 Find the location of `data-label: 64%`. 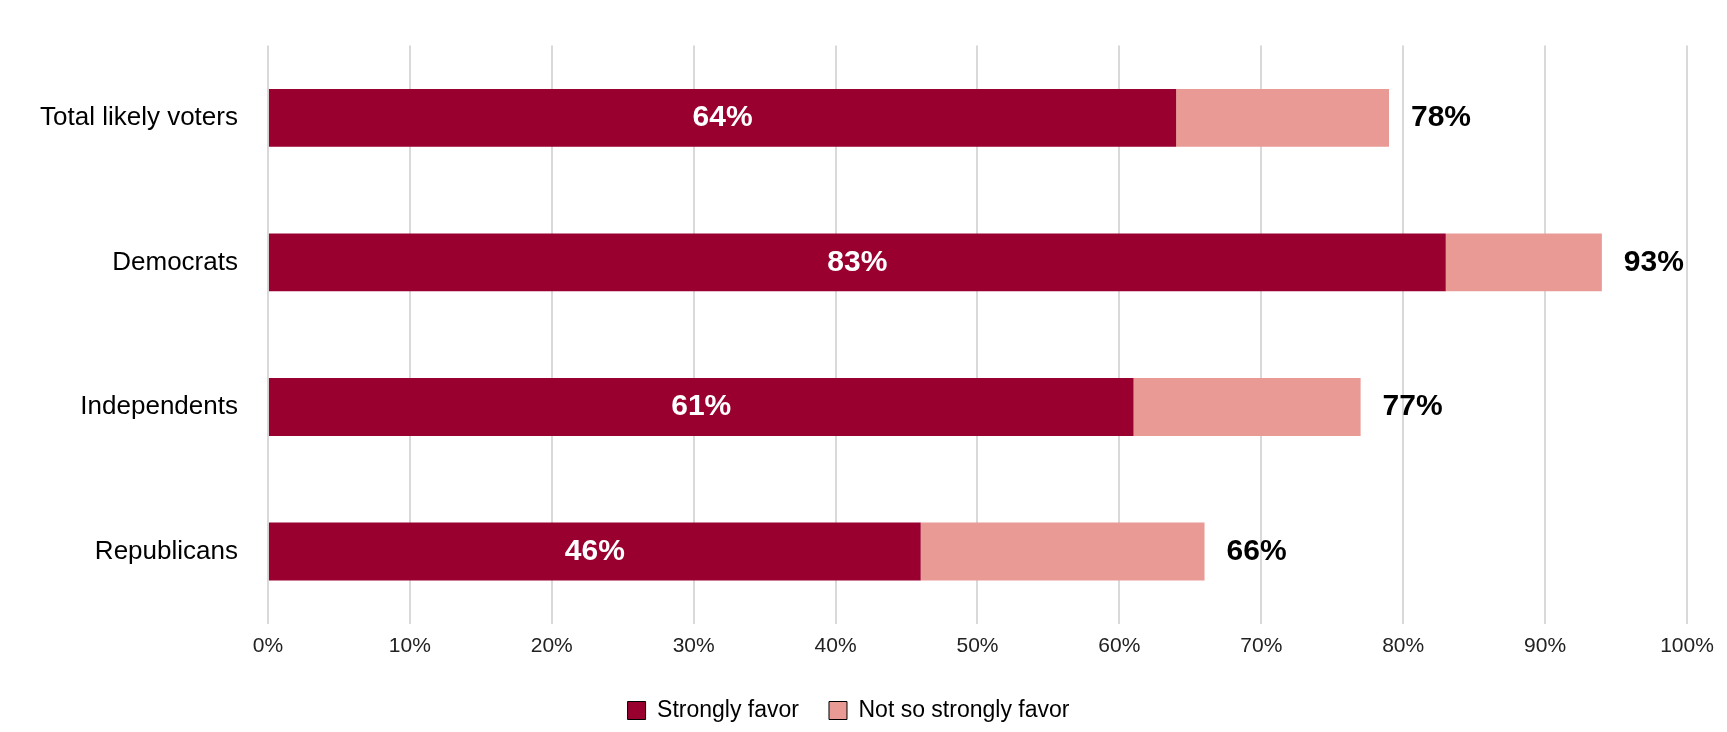

data-label: 64% is located at coordinates (722, 116).